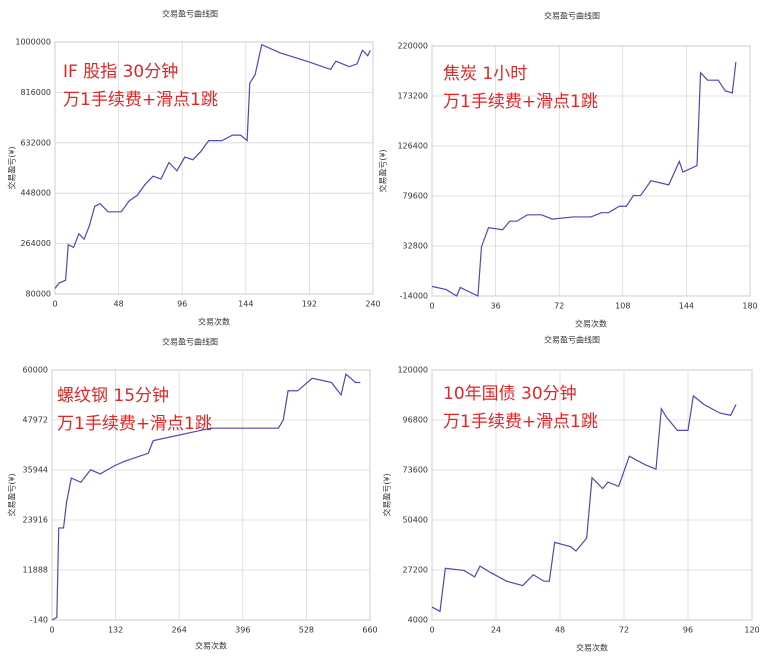  Describe the element at coordinates (412, 46) in the screenshot. I see `y-tick-label: 220000` at that location.